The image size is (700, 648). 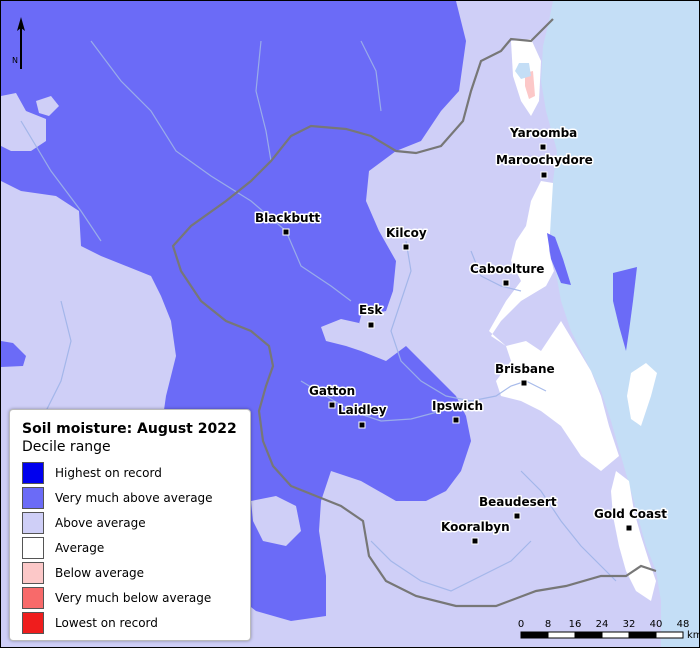 What do you see at coordinates (18, 43) in the screenshot?
I see `north-arrow-icon: N` at bounding box center [18, 43].